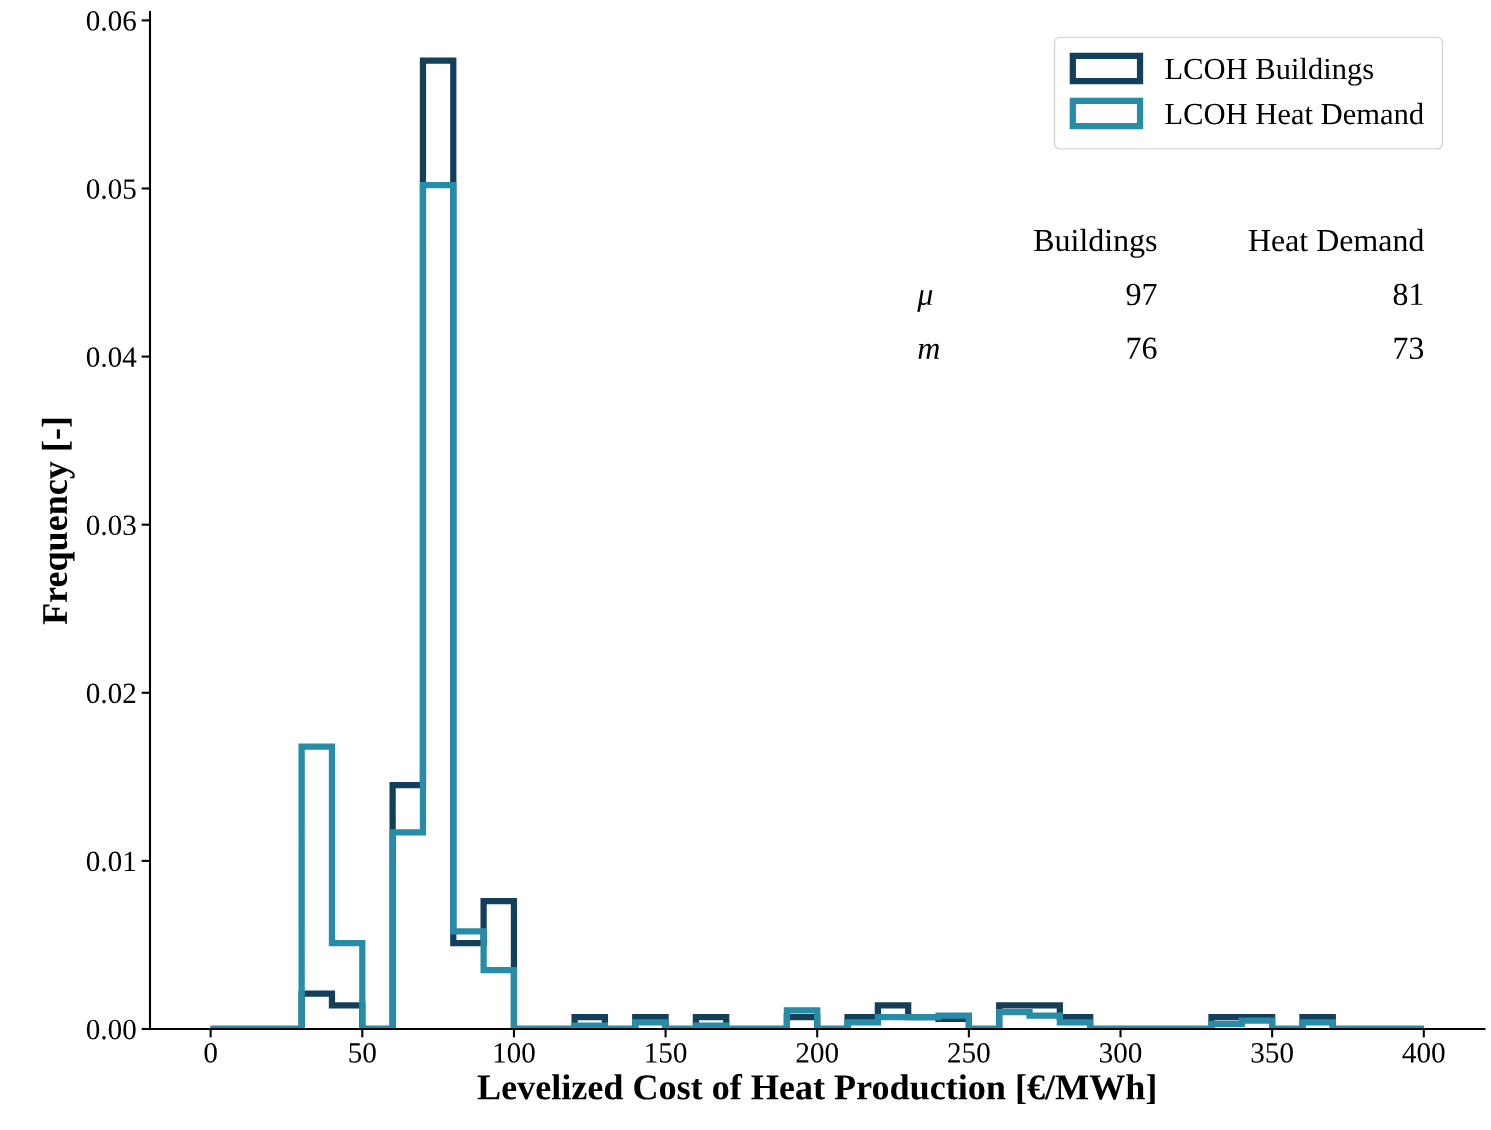  Describe the element at coordinates (111, 525) in the screenshot. I see `y-tick-label: 0.03` at that location.